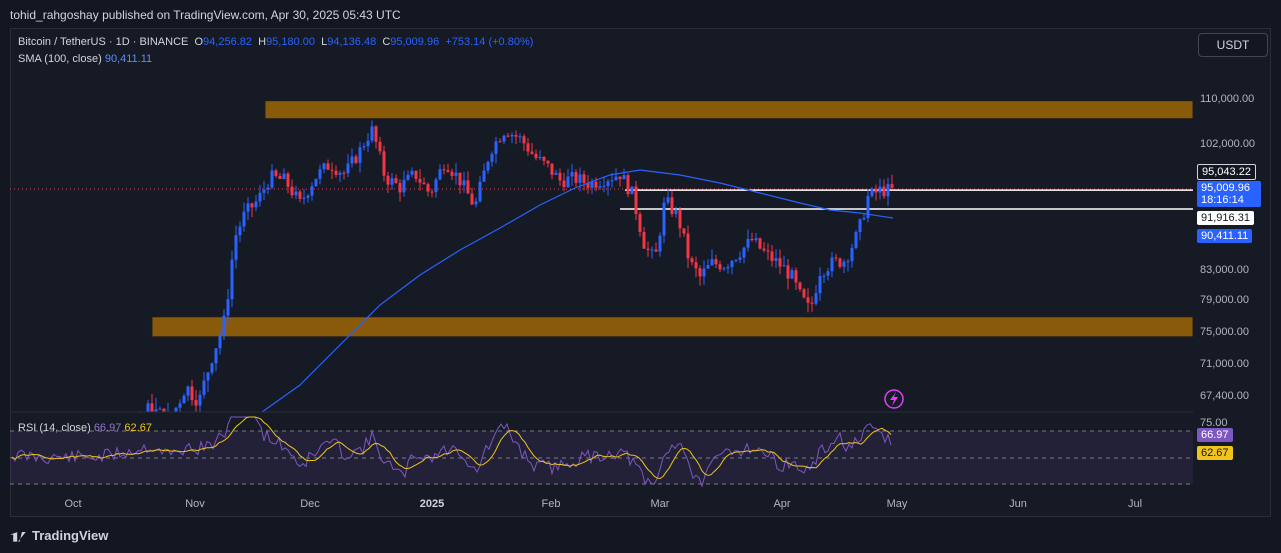 This screenshot has width=1281, height=553. What do you see at coordinates (1215, 453) in the screenshot?
I see `rsi-ma-tag: 62.67` at bounding box center [1215, 453].